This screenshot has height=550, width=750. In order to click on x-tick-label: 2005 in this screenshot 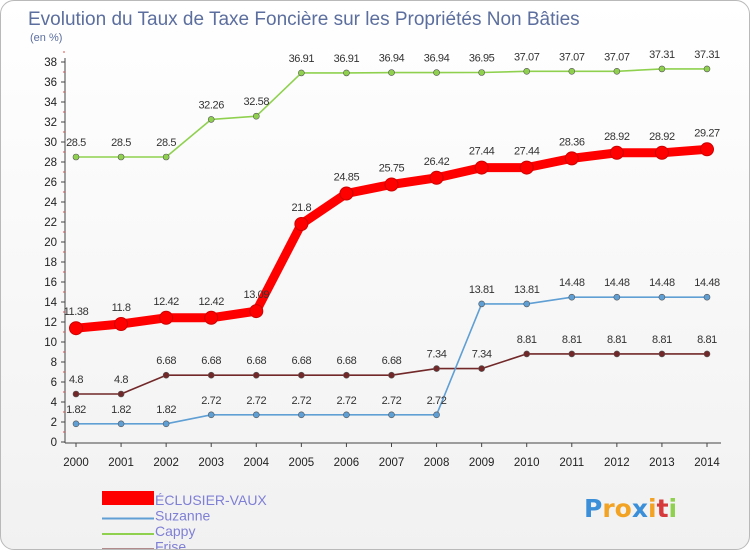, I will do `click(302, 463)`.